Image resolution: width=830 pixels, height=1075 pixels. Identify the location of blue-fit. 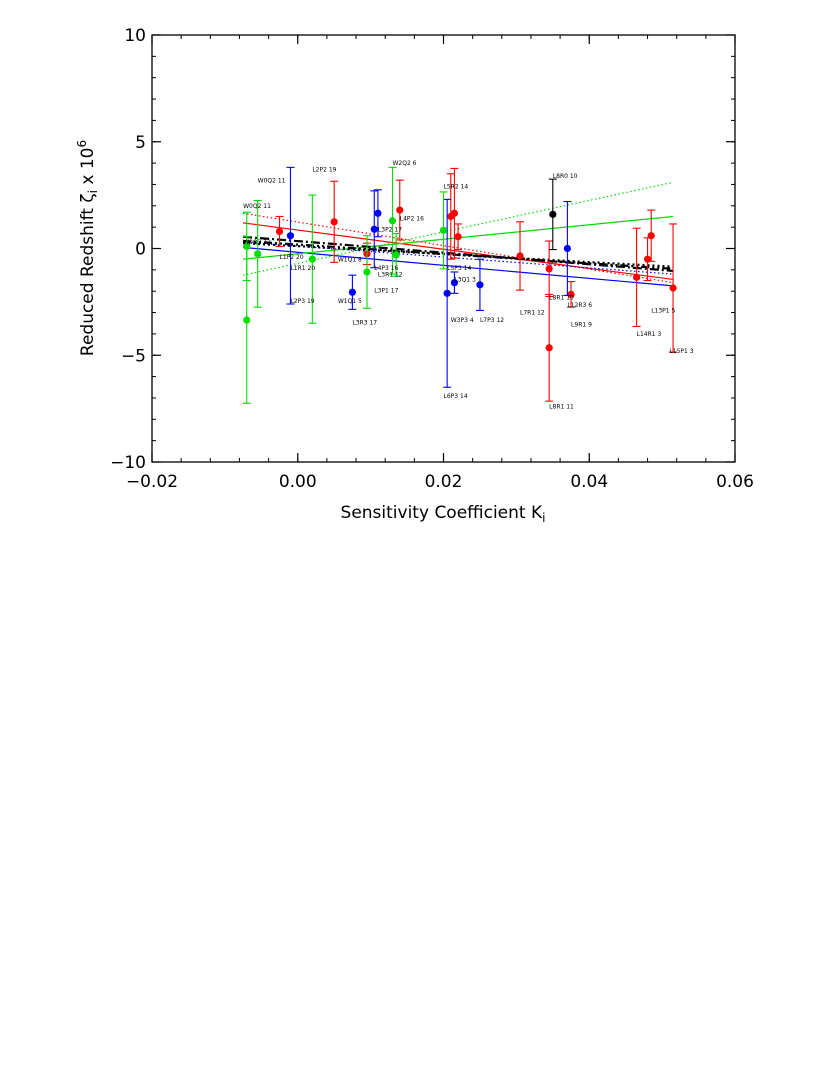
(458, 266).